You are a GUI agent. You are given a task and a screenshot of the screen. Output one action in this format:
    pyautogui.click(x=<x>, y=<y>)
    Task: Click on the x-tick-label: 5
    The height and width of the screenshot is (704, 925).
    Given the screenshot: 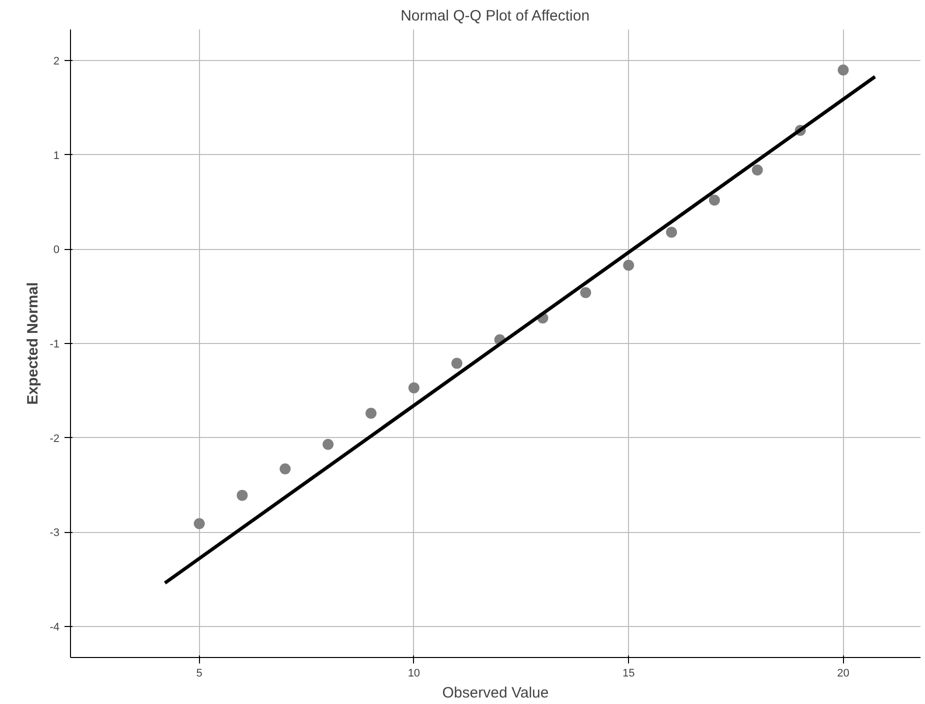 What is the action you would take?
    pyautogui.click(x=199, y=674)
    